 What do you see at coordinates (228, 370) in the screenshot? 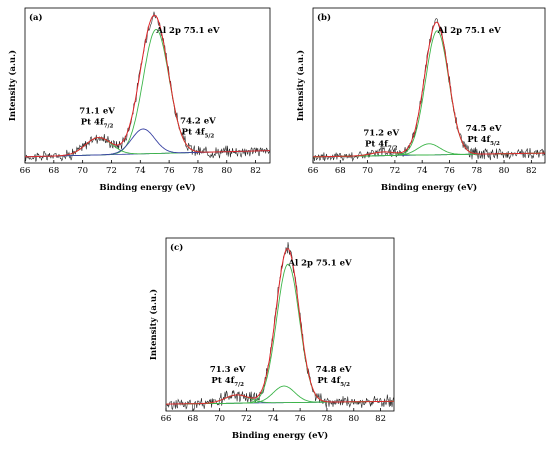
I see `peak-annotation: 71.3 eV` at bounding box center [228, 370].